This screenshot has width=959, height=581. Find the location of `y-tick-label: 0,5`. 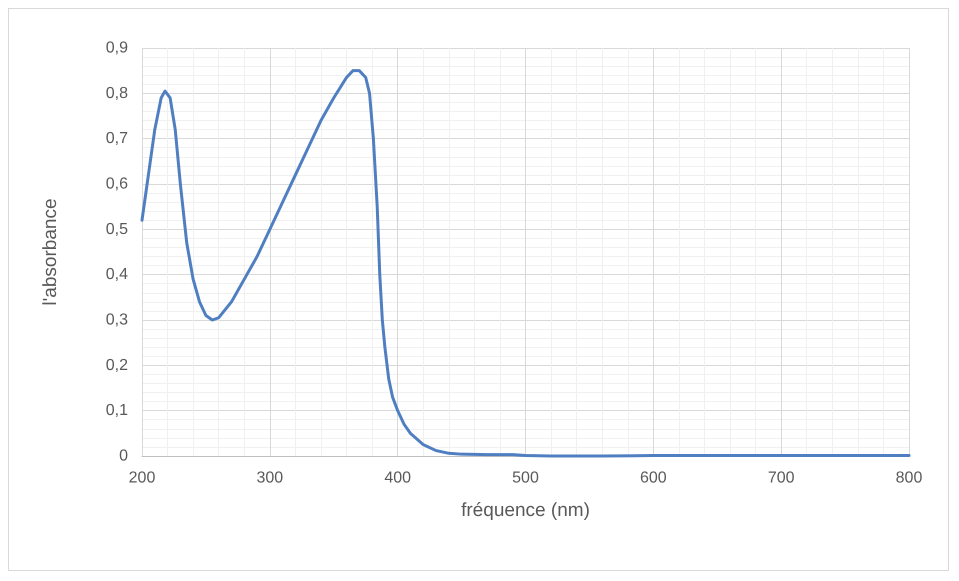

y-tick-label: 0,5 is located at coordinates (117, 229).